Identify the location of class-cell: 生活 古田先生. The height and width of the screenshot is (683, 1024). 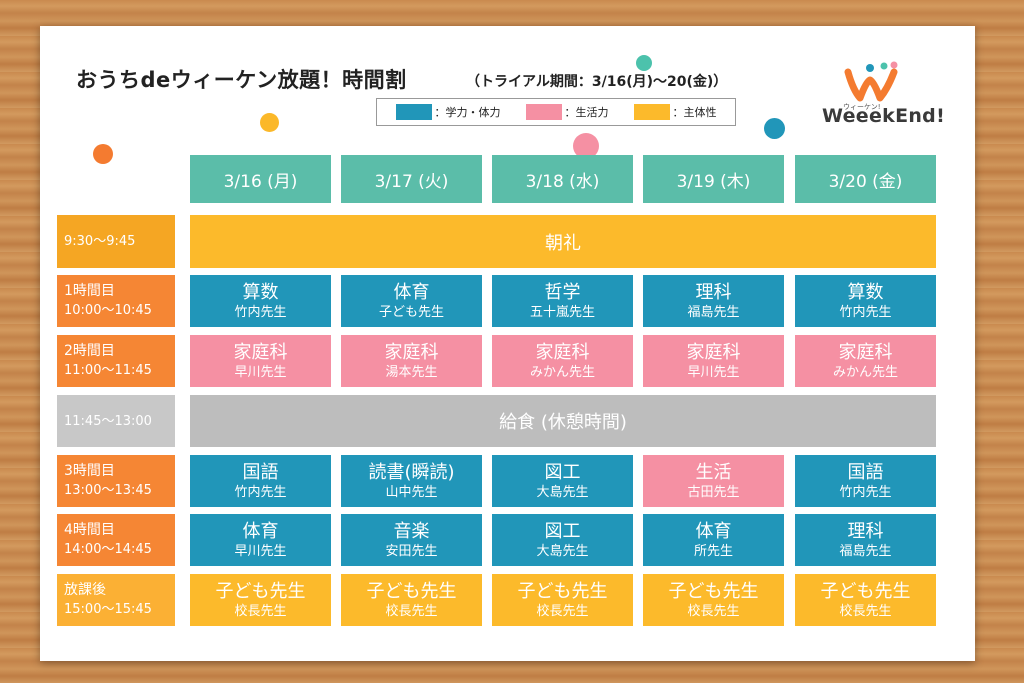
(713, 481).